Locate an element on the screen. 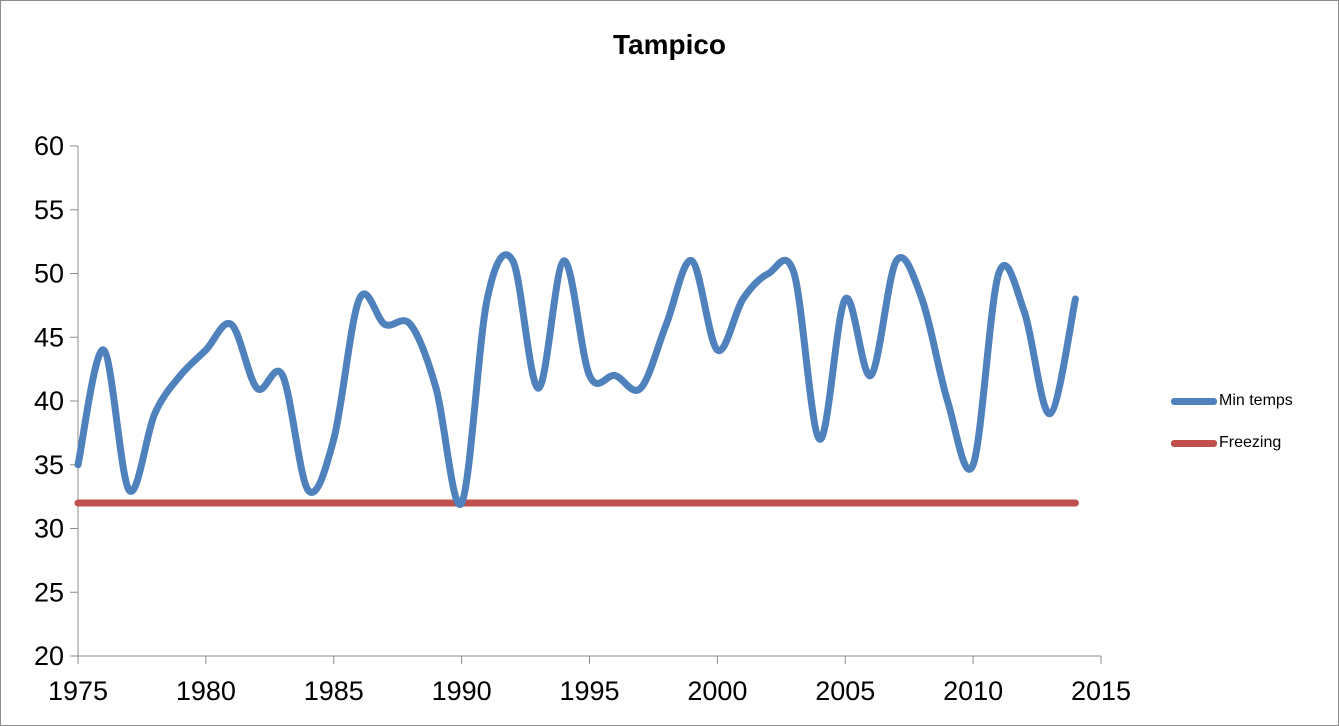 This screenshot has width=1339, height=726. legend-swatch-freezing is located at coordinates (1194, 443).